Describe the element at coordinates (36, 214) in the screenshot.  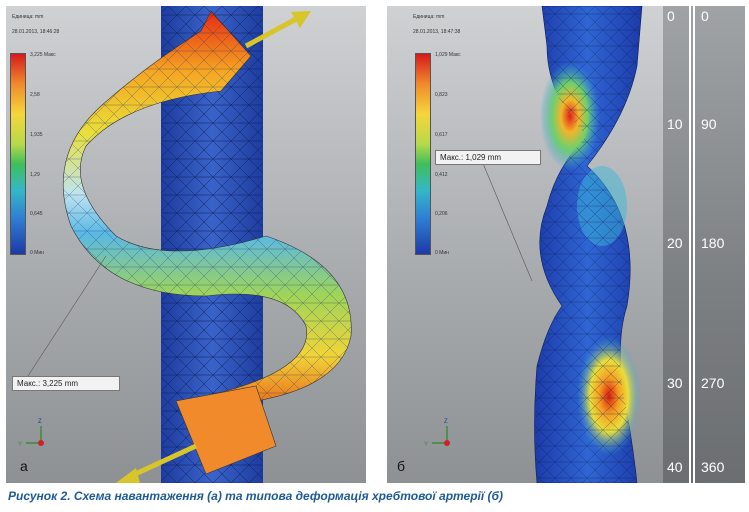
I see `legend-tick: 0,645` at that location.